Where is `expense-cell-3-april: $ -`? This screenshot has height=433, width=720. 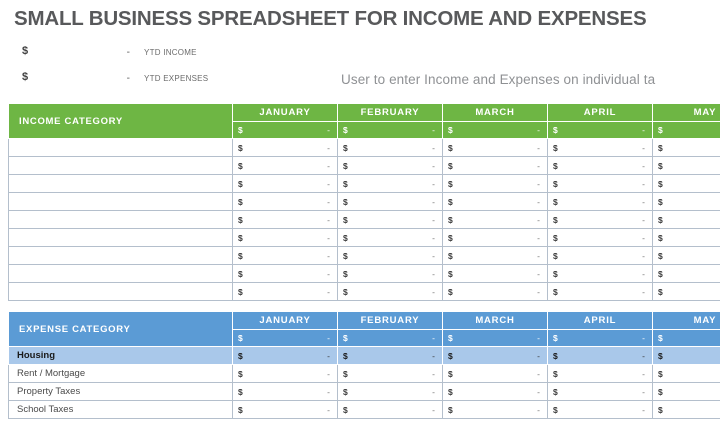
expense-cell-3-april: $ - is located at coordinates (600, 409).